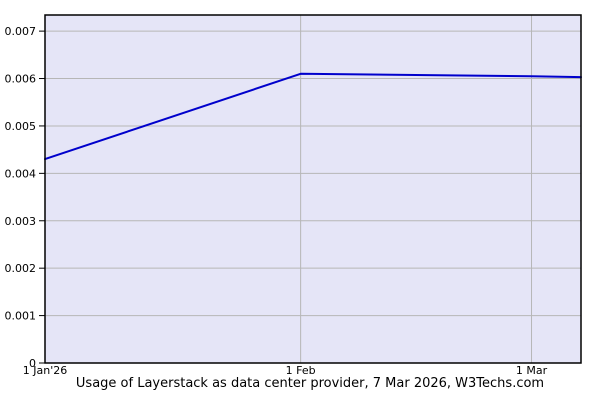 The width and height of the screenshot is (600, 400). What do you see at coordinates (21, 221) in the screenshot?
I see `y-tick-label: 0.003` at bounding box center [21, 221].